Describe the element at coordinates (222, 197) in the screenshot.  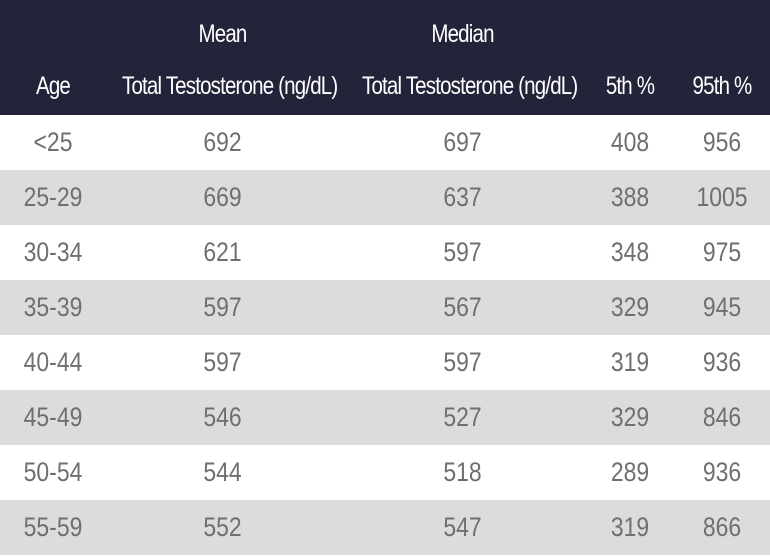
I see `mean-cell: 669` at that location.